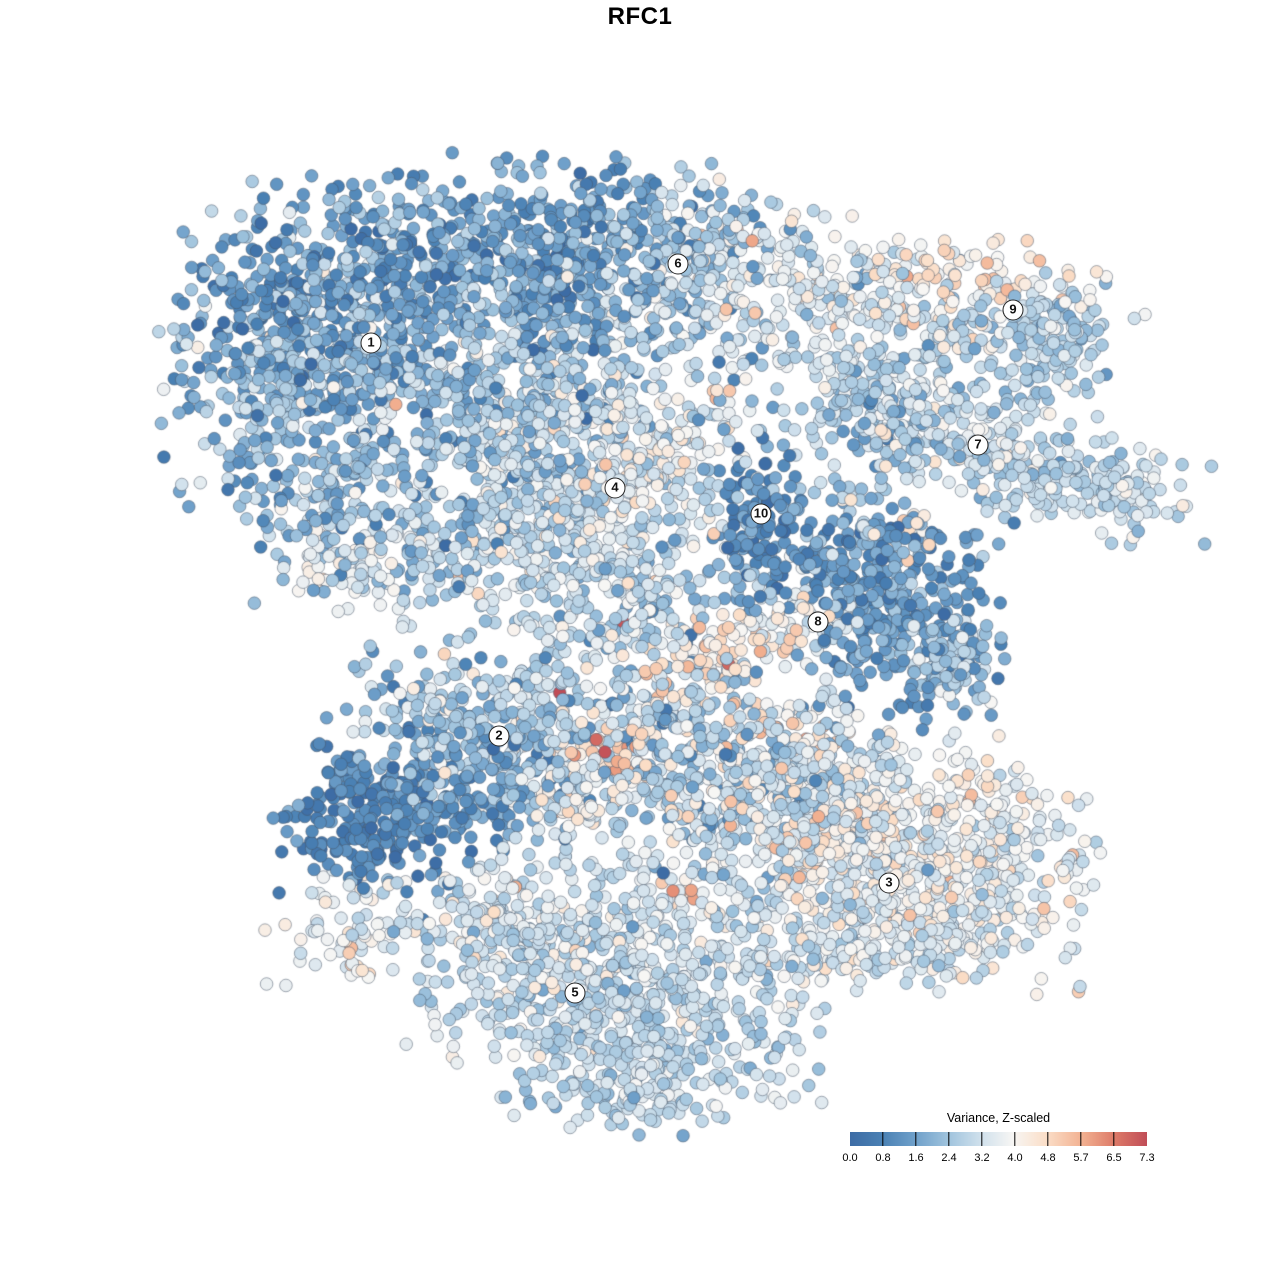 This screenshot has height=1280, width=1280. I want to click on cluster-label-7: 7, so click(978, 445).